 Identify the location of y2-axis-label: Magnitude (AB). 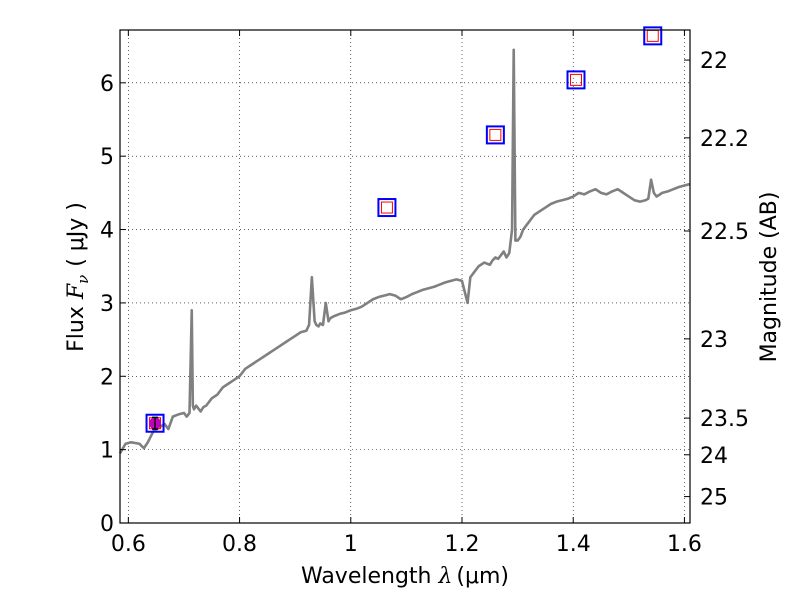
(769, 277).